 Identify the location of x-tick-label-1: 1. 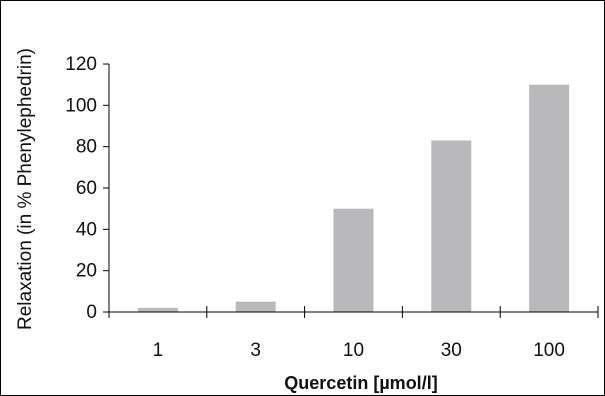
(158, 350).